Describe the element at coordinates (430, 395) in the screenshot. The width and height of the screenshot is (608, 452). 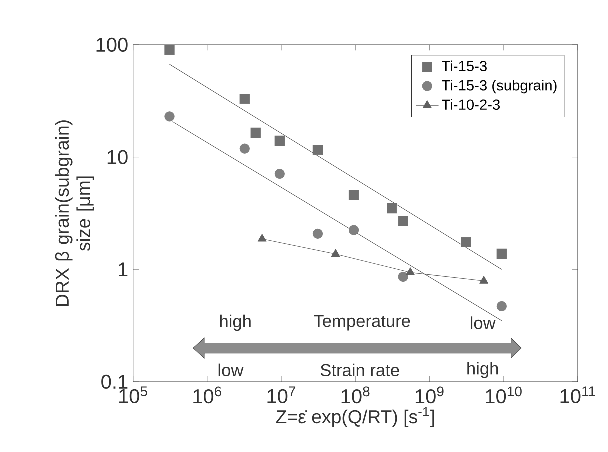
I see `x-tick-label: 10$^{9}$` at that location.